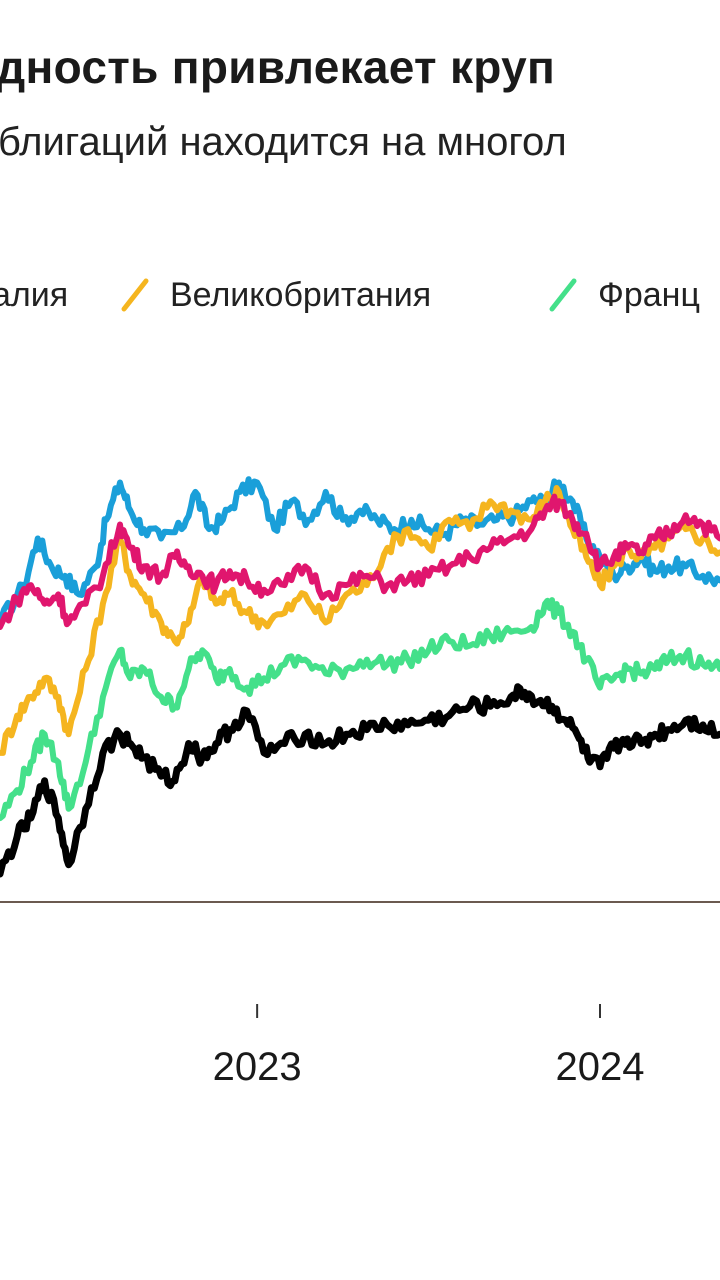 This screenshot has width=720, height=1280. What do you see at coordinates (360, 561) in the screenshot?
I see `series-line-pink` at bounding box center [360, 561].